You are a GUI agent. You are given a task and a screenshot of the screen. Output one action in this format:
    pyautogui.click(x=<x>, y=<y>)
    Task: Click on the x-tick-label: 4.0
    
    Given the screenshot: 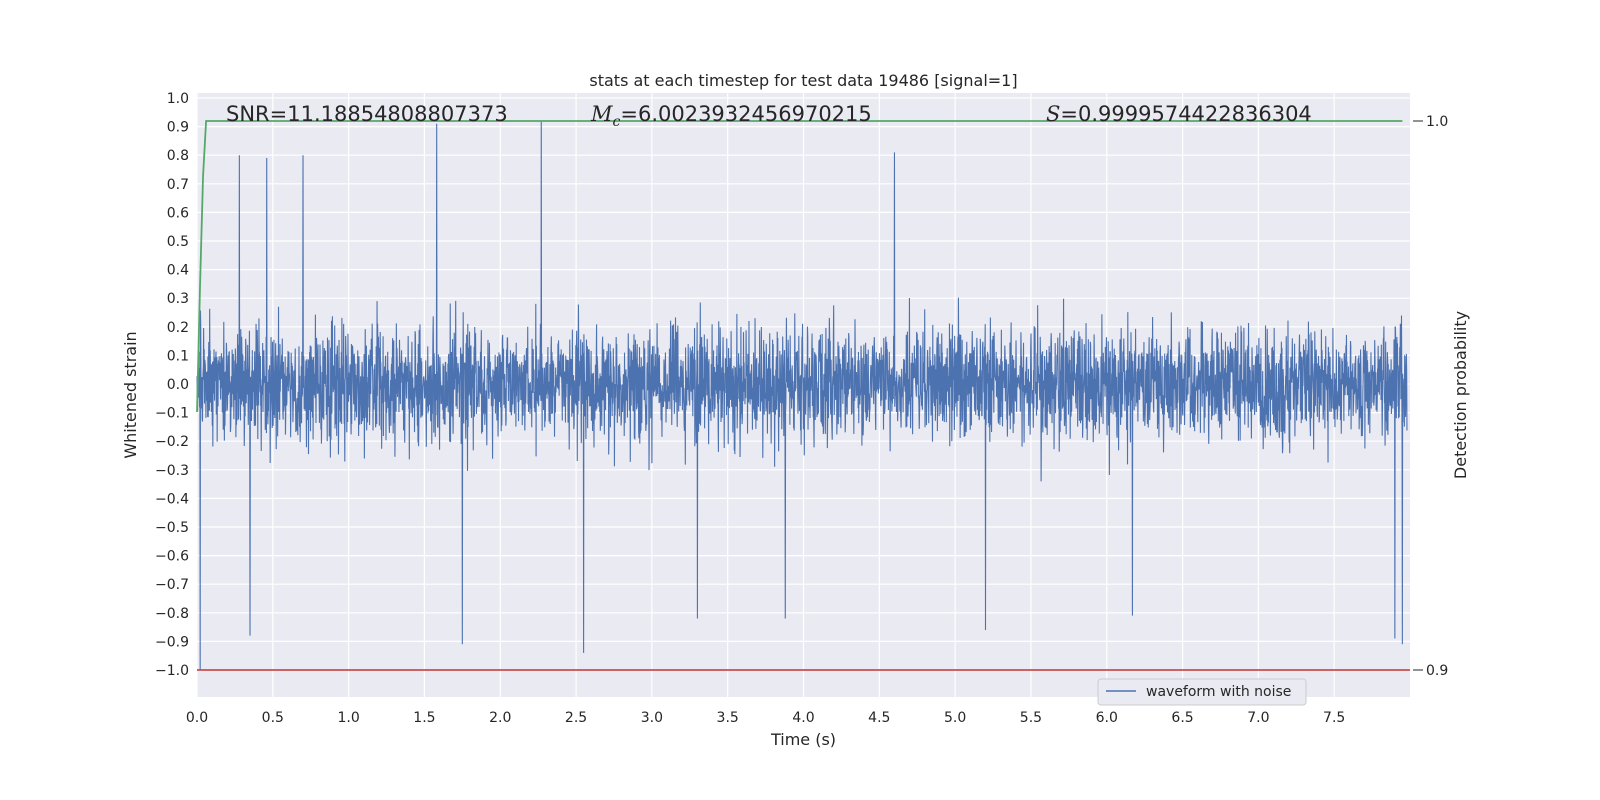 What is the action you would take?
    pyautogui.click(x=803, y=718)
    